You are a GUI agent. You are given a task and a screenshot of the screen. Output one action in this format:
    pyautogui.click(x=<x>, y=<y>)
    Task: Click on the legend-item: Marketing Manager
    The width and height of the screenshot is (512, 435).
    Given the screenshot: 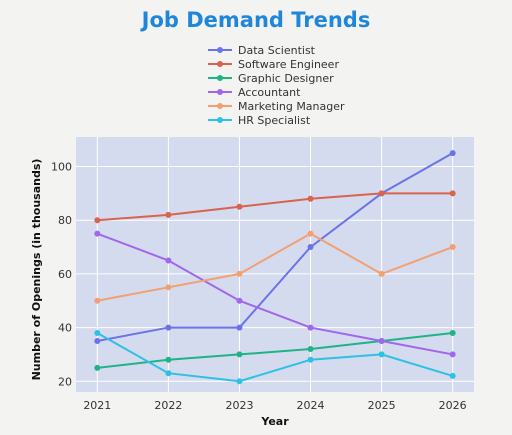 What is the action you would take?
    pyautogui.click(x=276, y=106)
    